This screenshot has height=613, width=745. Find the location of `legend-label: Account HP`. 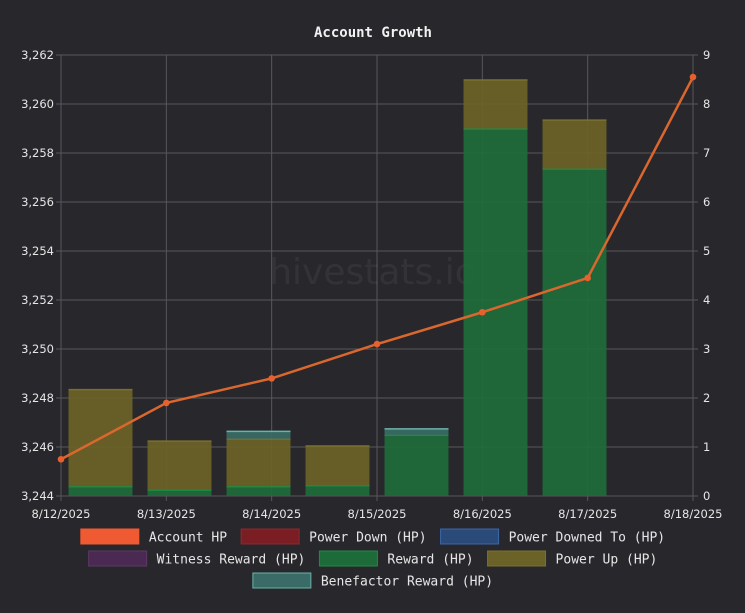

legend-label: Account HP is located at coordinates (188, 538).